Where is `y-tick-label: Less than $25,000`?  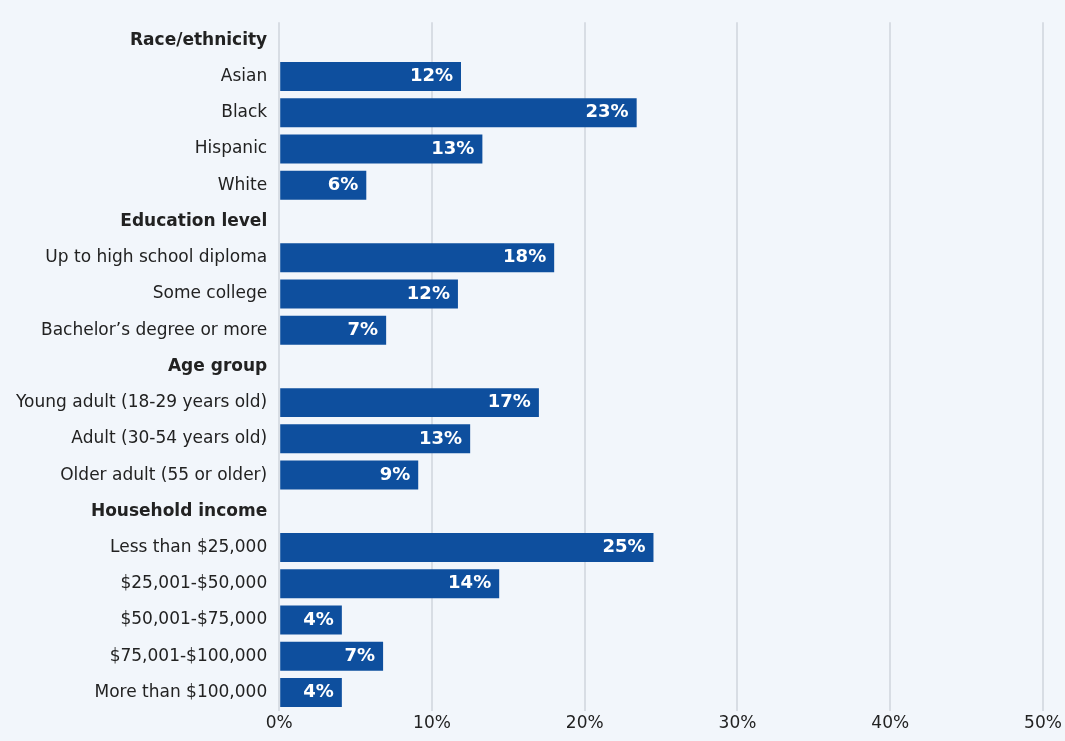 y-tick-label: Less than $25,000 is located at coordinates (189, 545).